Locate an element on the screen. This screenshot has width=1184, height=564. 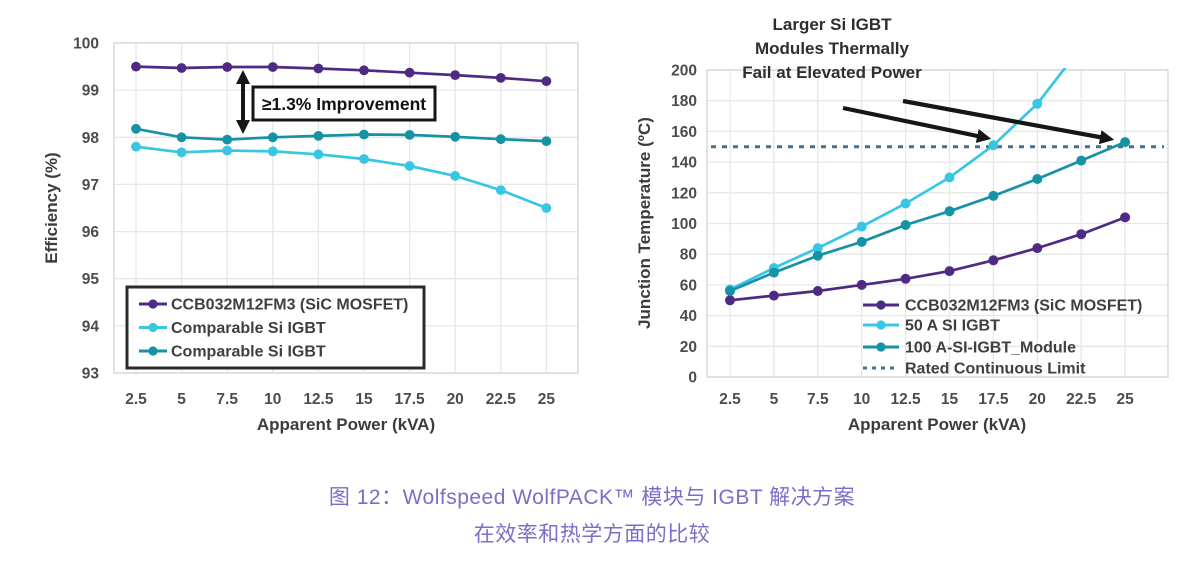
svg-text: 97 is located at coordinates (90, 185).